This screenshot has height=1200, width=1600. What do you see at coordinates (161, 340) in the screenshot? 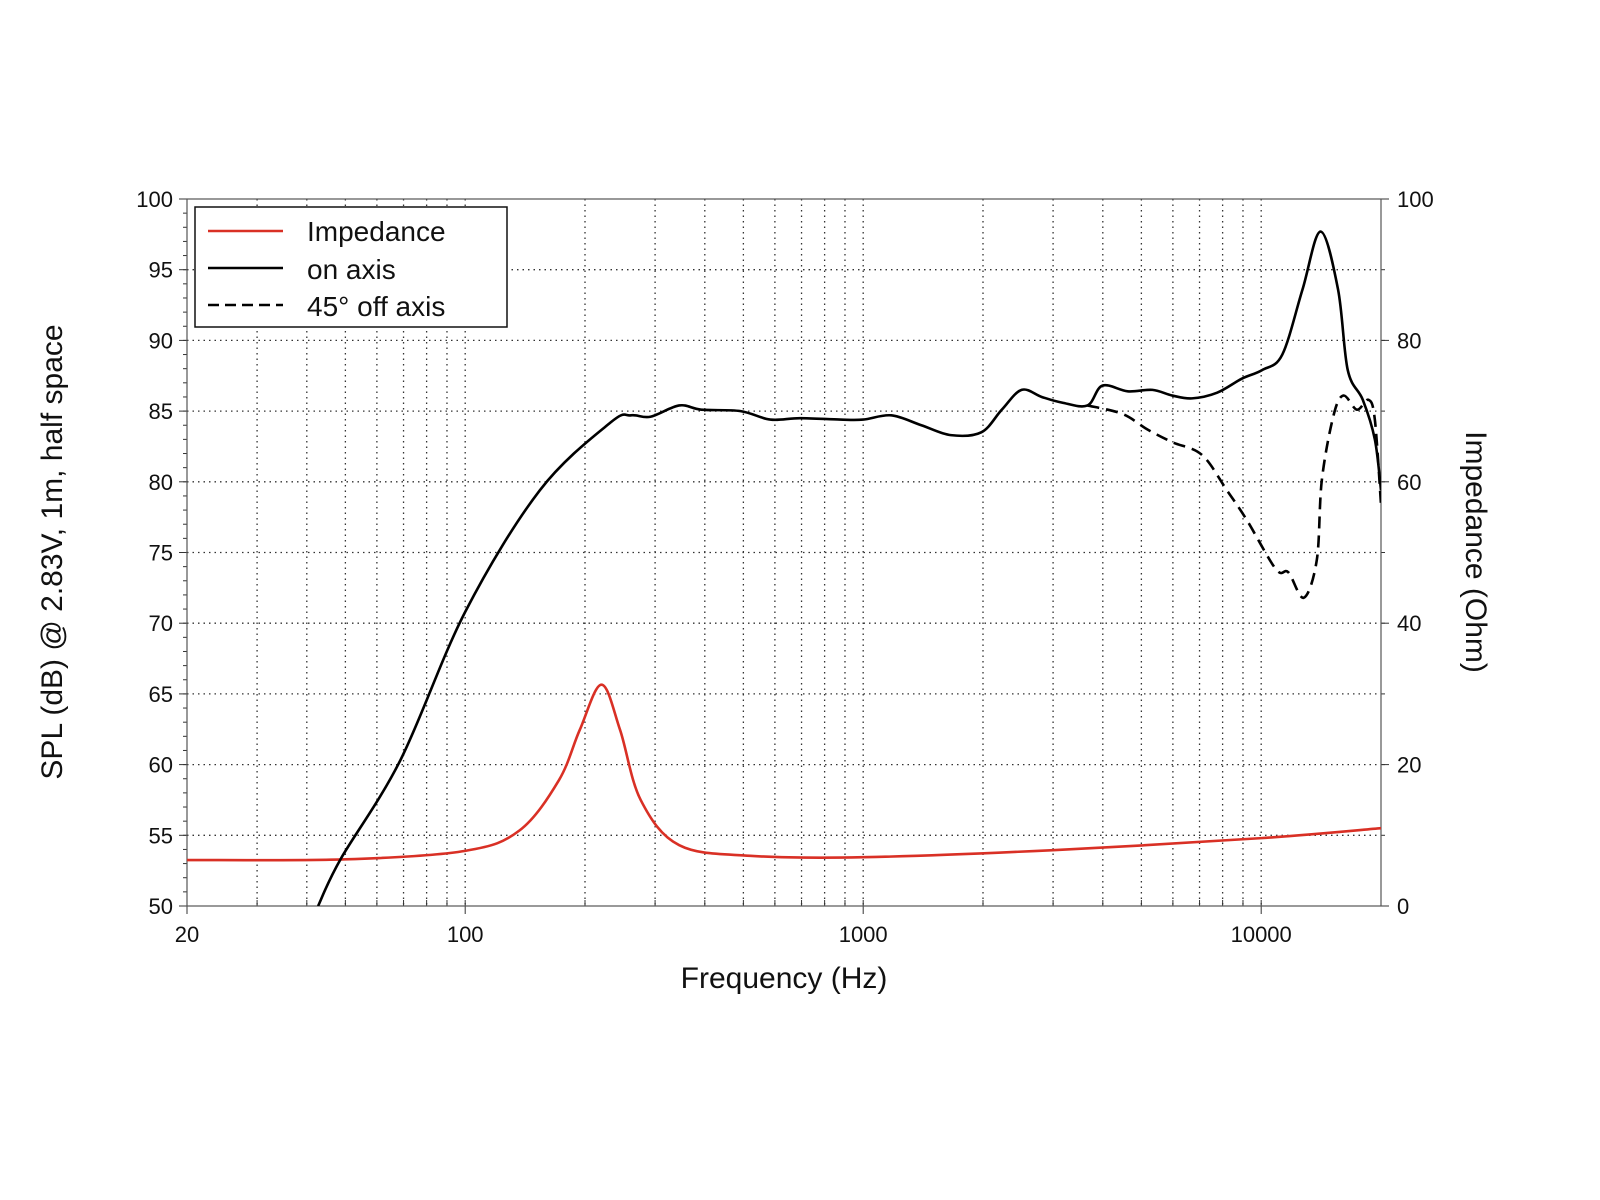
I see `y-tick-label: 90` at bounding box center [161, 340].